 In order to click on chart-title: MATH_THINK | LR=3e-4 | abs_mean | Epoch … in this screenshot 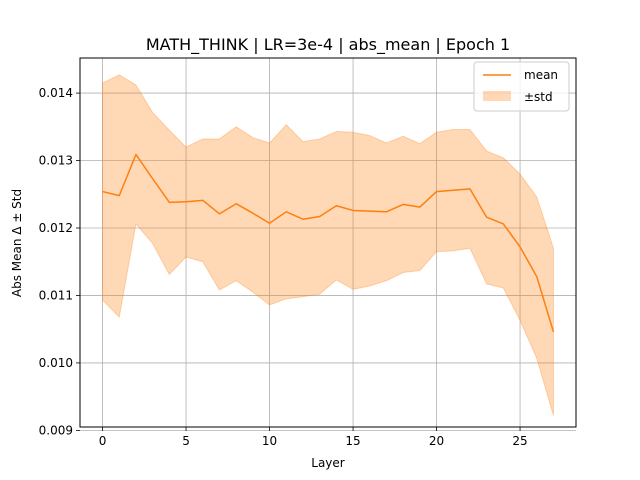, I will do `click(328, 45)`.